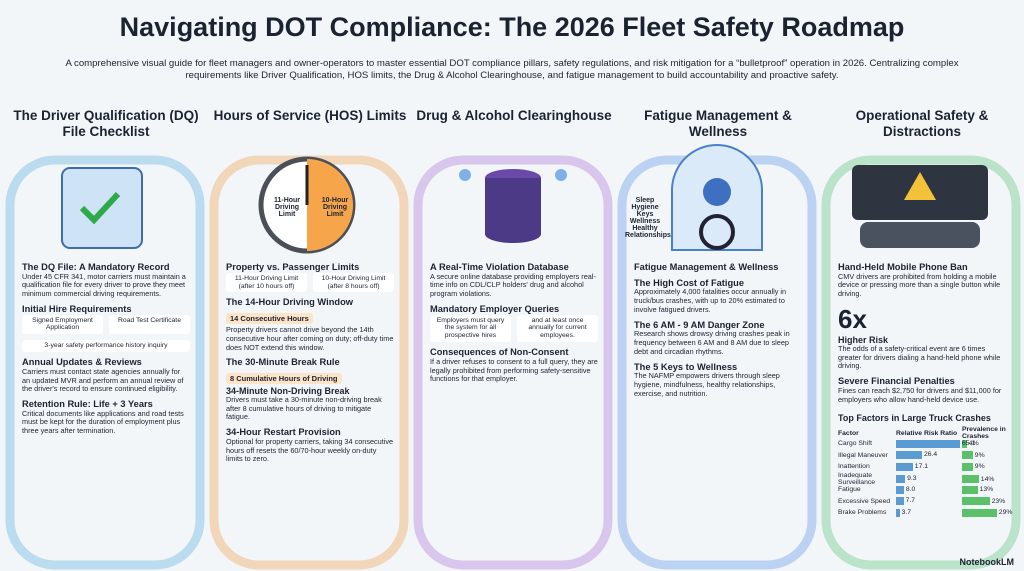 The image size is (1024, 571). I want to click on callout: 8 Cumulative Hours of Driving, so click(284, 378).